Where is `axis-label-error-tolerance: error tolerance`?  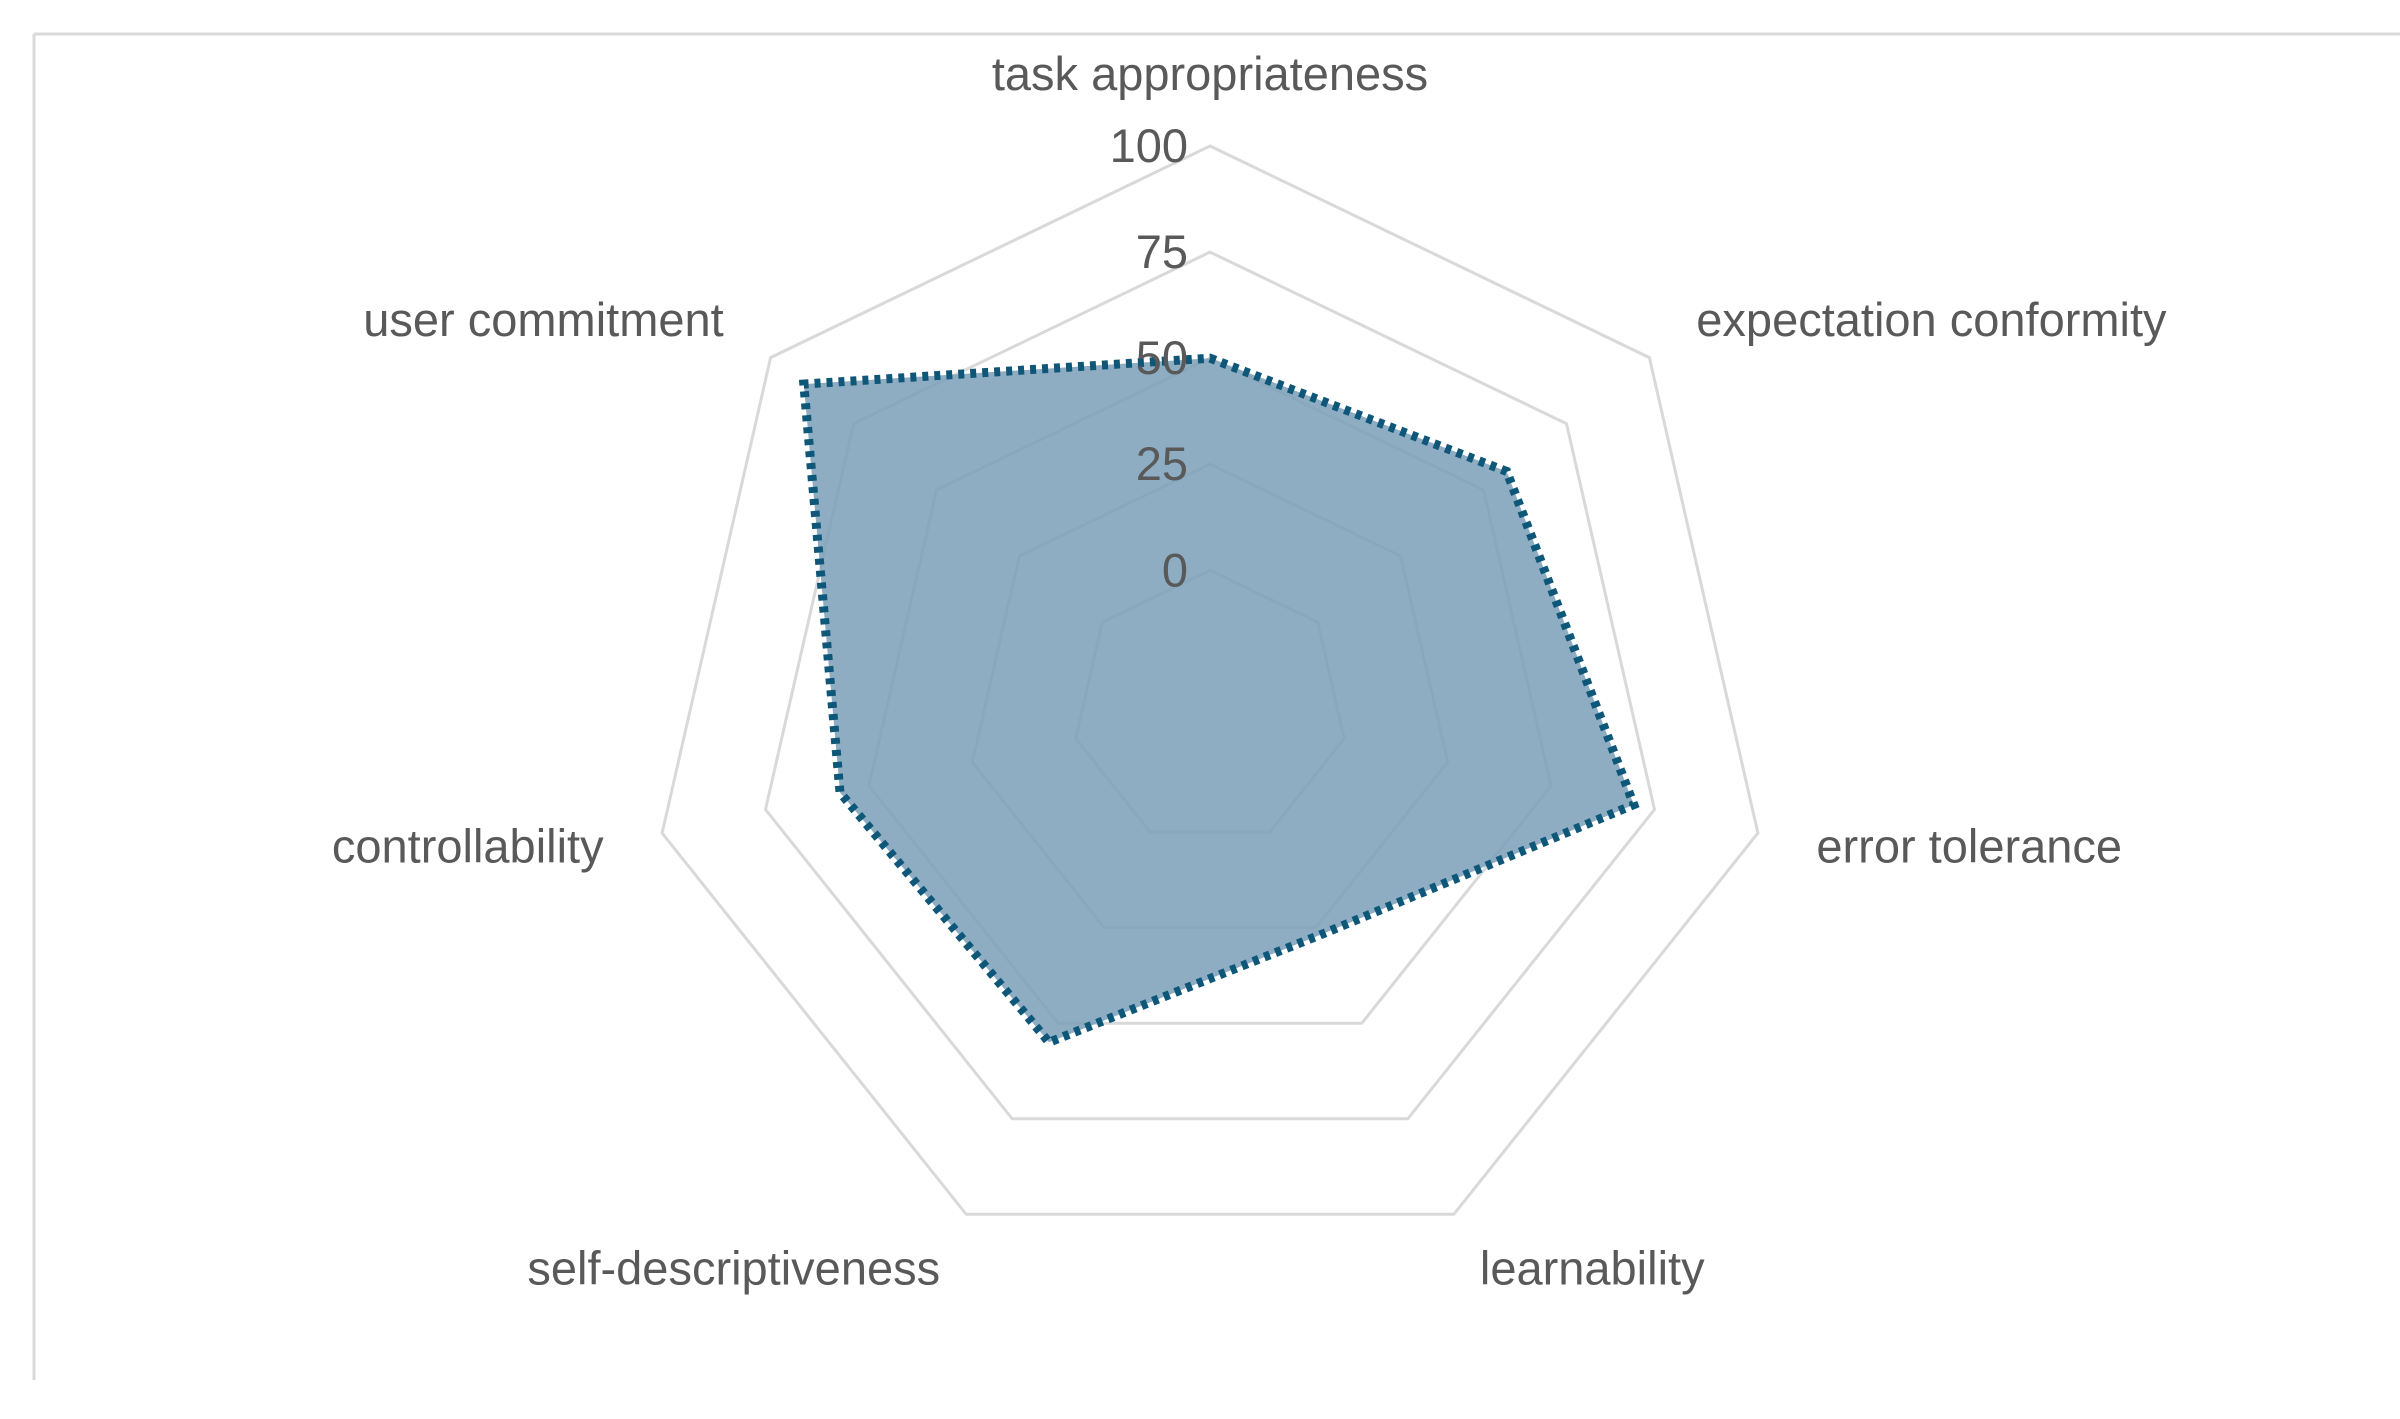
axis-label-error-tolerance: error tolerance is located at coordinates (1969, 845).